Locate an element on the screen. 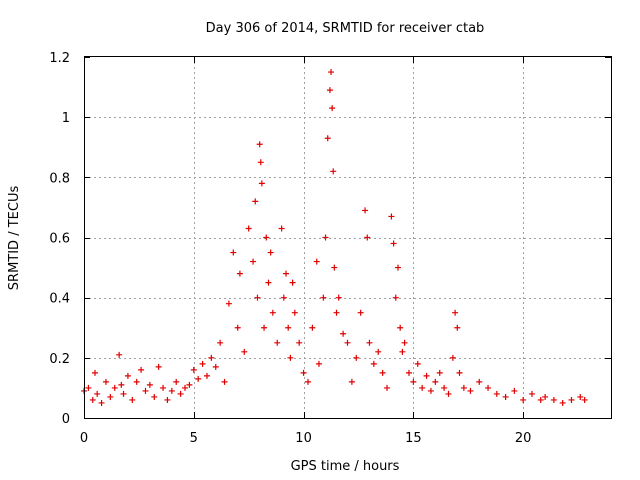 The height and width of the screenshot is (480, 640). y-axis-label: SRMTID / TECUs is located at coordinates (14, 238).